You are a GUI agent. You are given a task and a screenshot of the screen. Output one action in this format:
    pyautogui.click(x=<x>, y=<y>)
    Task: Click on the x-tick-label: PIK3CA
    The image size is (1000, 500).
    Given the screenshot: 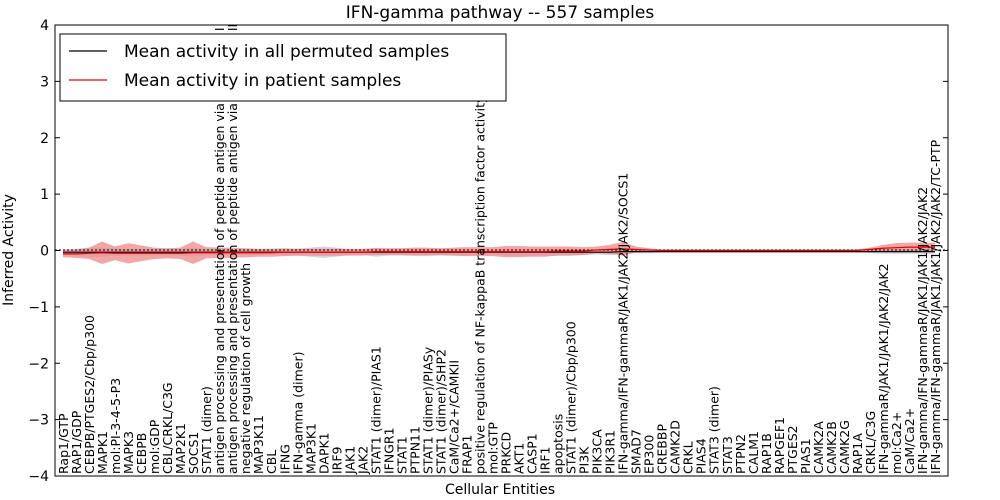 What is the action you would take?
    pyautogui.click(x=597, y=451)
    